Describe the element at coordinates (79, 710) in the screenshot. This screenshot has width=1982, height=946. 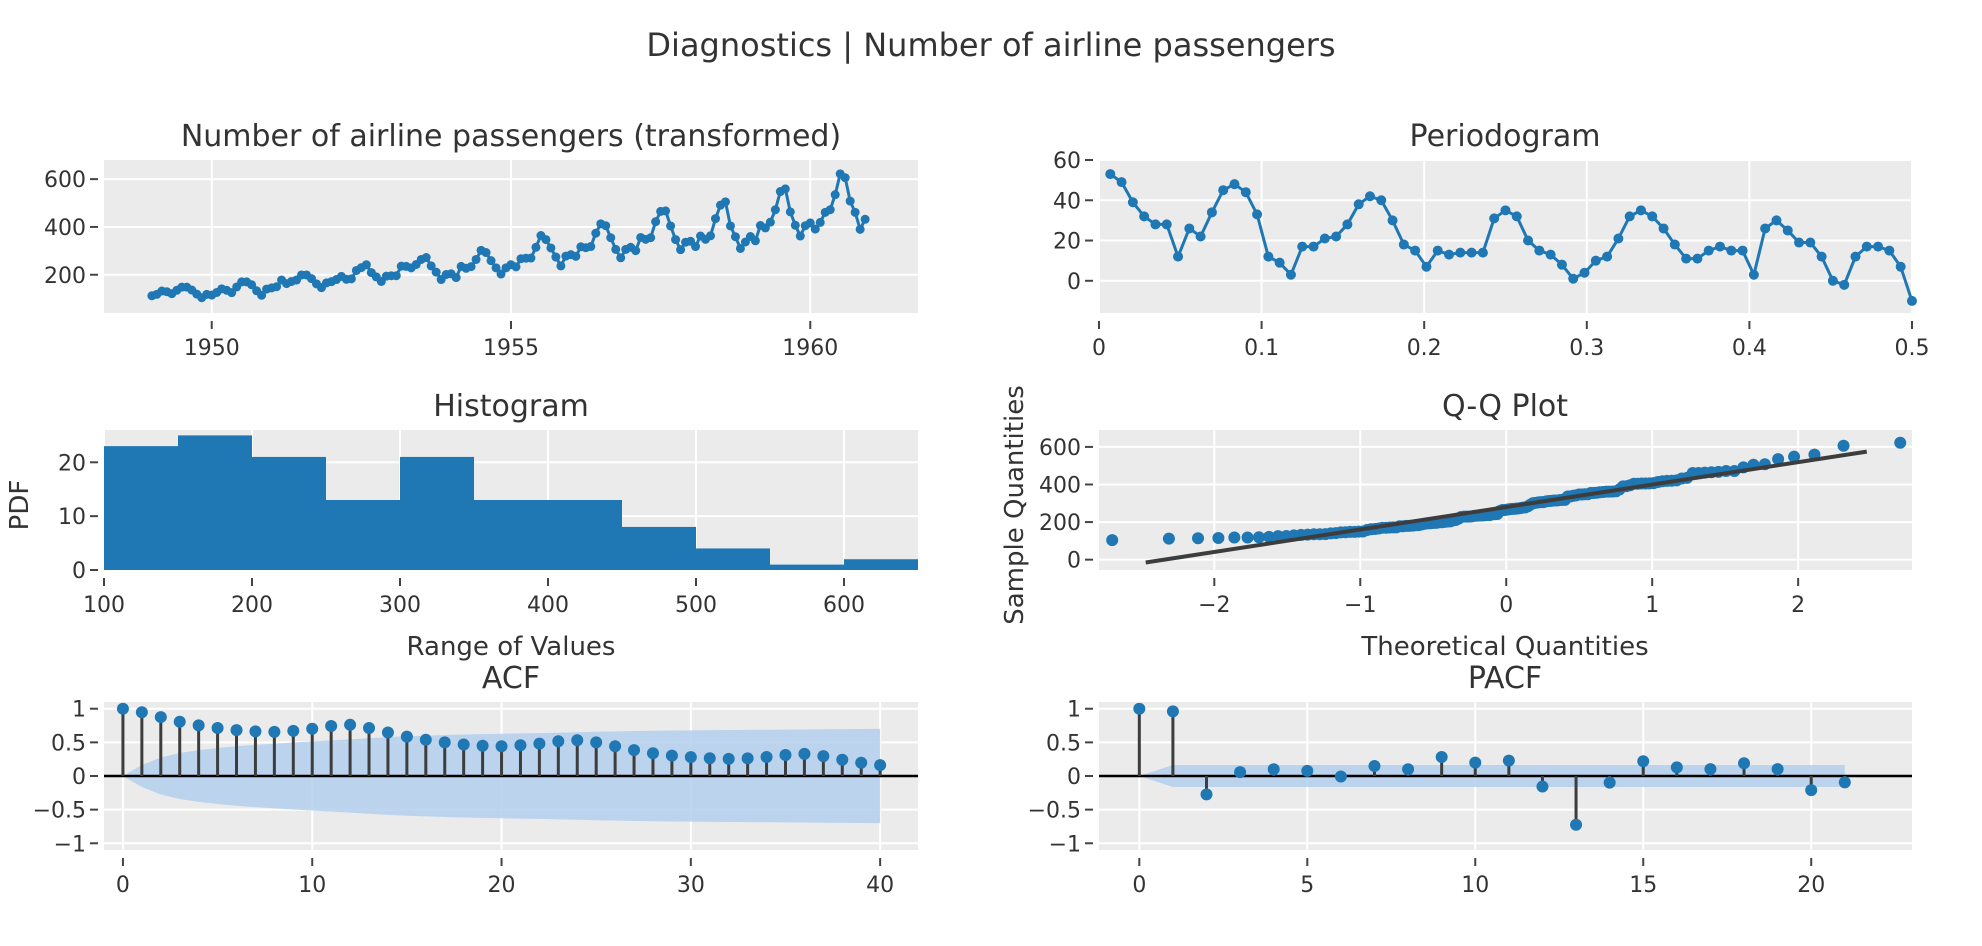
I see `acf-y-tick-label: 1` at that location.